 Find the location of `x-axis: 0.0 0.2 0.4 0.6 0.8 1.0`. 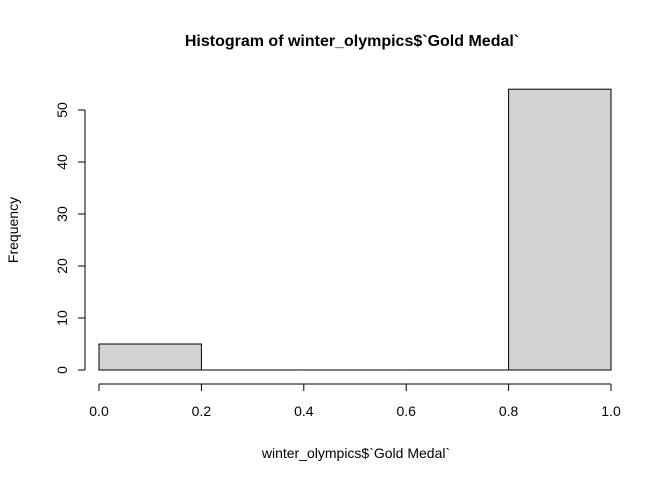

x-axis: 0.0 0.2 0.4 0.6 0.8 1.0 is located at coordinates (355, 401).